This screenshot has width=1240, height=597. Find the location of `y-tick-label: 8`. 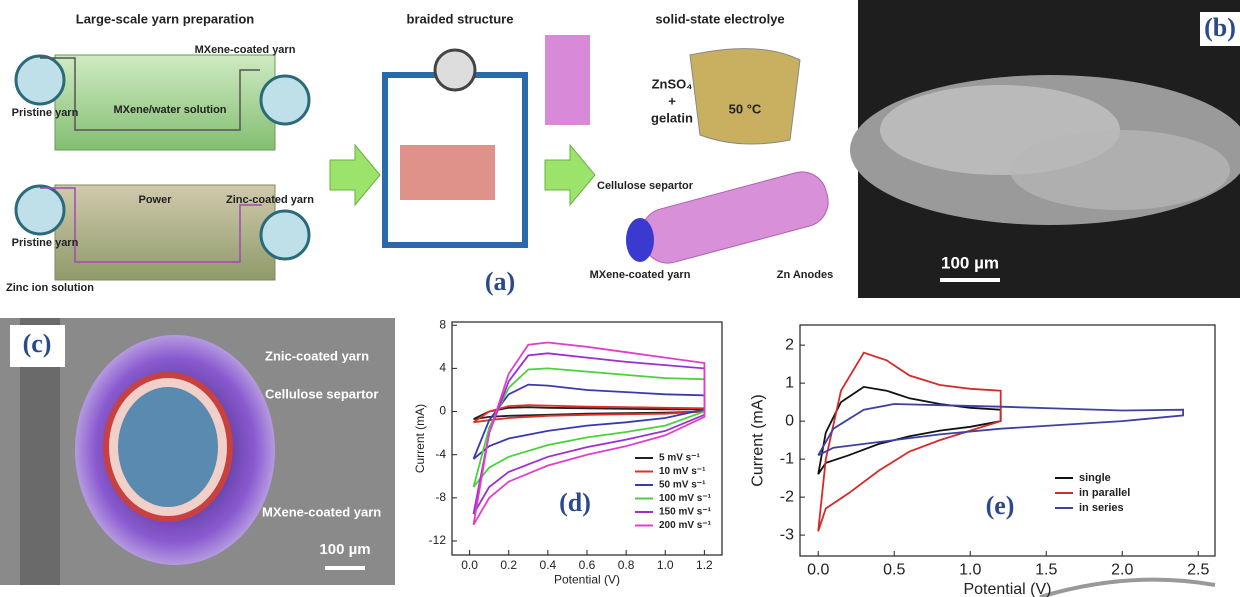

y-tick-label: 8 is located at coordinates (442, 324).